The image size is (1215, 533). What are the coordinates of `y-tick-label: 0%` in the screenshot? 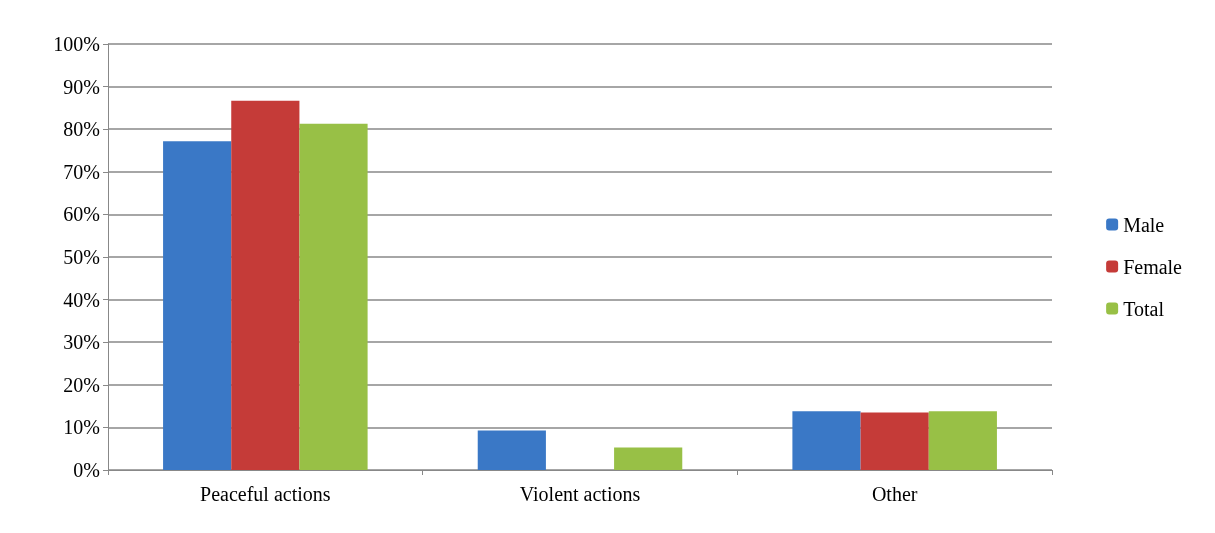 It's located at (86, 470).